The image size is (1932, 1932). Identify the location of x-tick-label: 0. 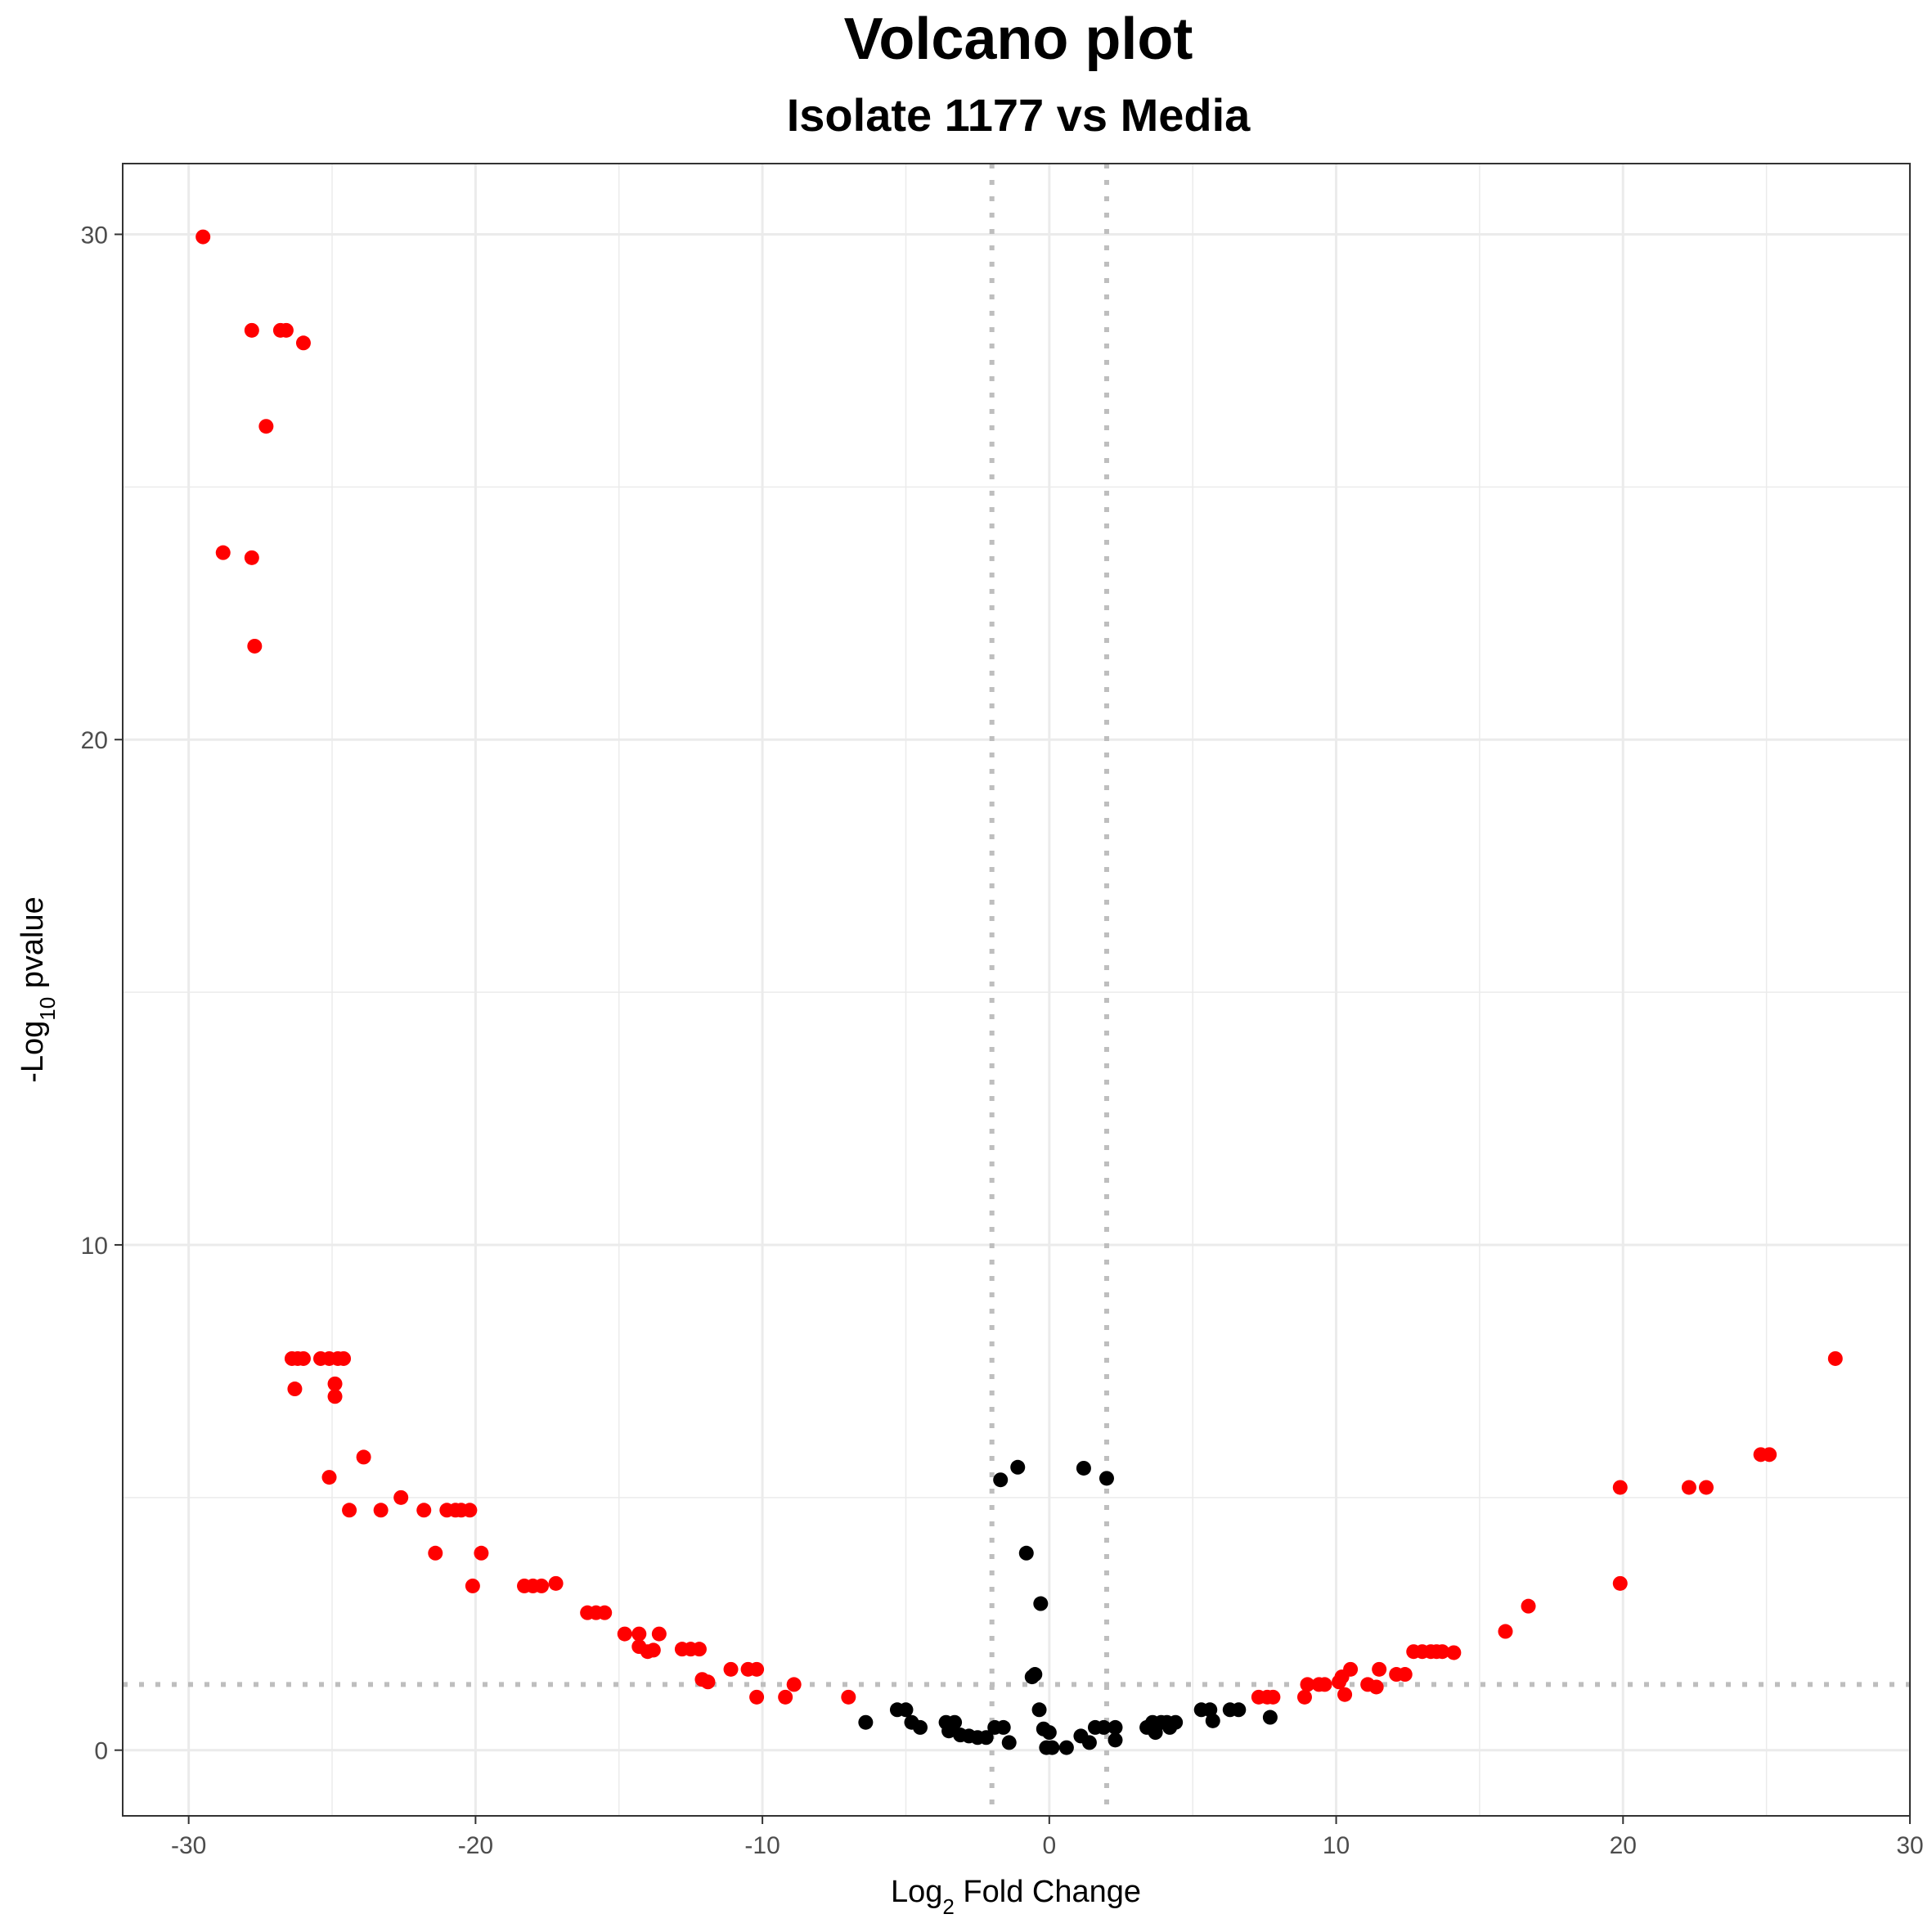
(1049, 1846).